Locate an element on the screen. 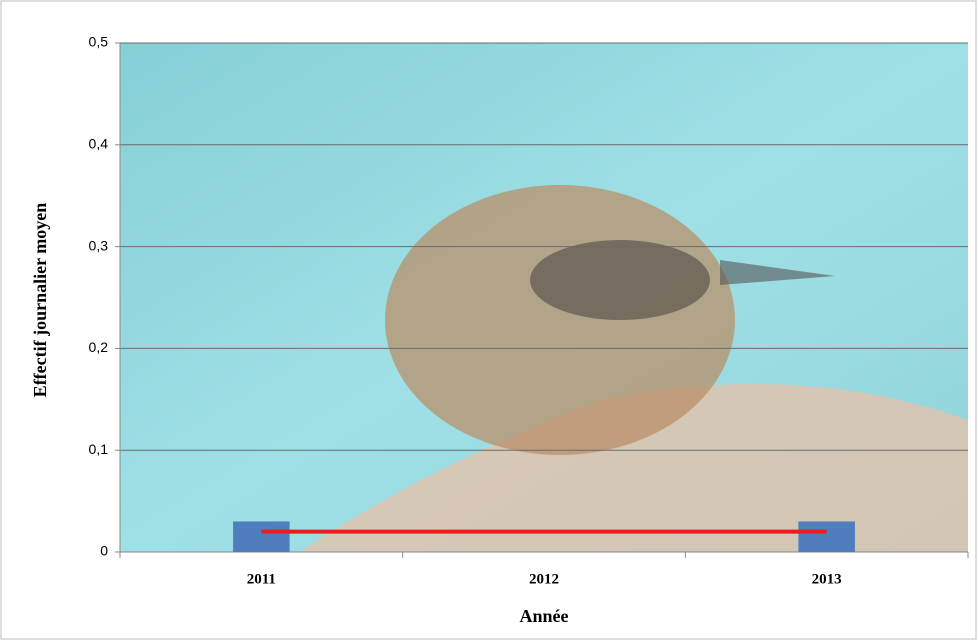 This screenshot has height=641, width=978. x-tick-label: 2013 is located at coordinates (827, 579).